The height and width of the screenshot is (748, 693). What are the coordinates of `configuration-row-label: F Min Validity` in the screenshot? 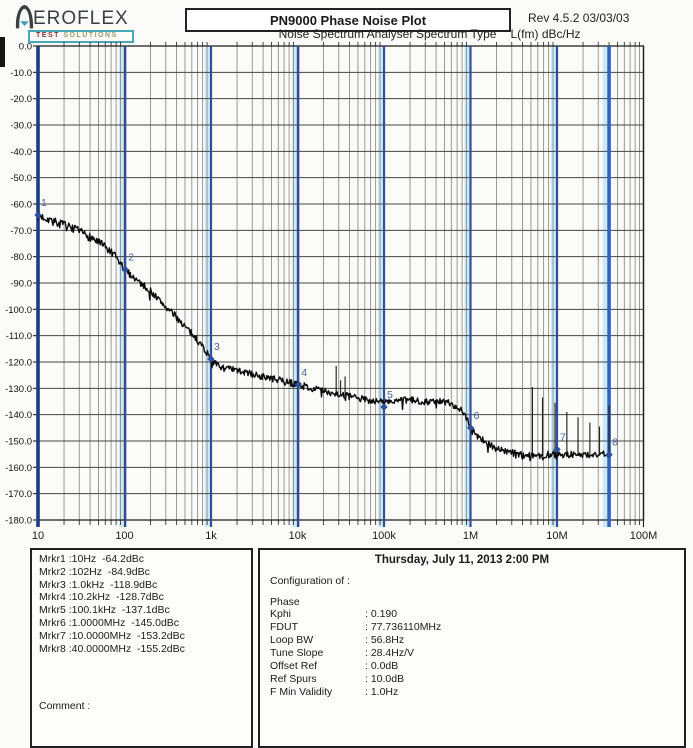 It's located at (301, 692).